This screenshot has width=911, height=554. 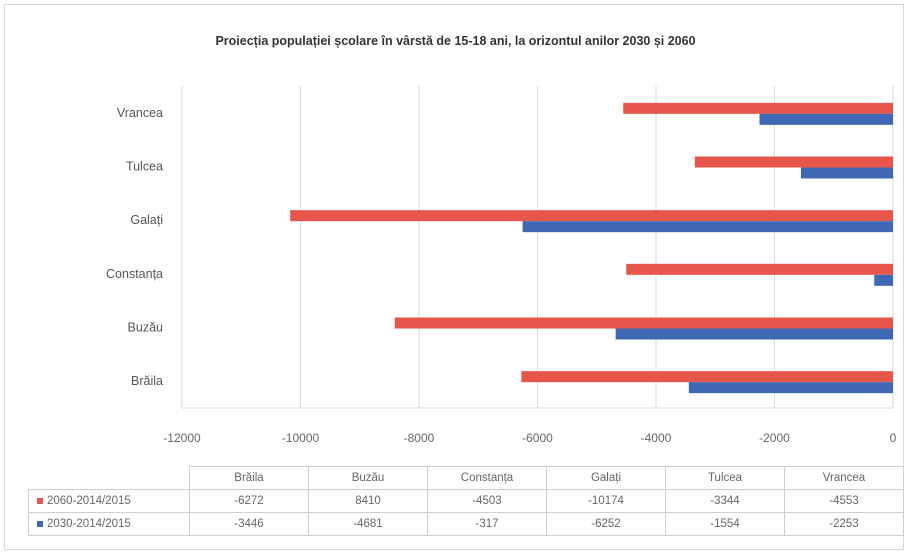 I want to click on y-category-label: Brăila, so click(x=147, y=381).